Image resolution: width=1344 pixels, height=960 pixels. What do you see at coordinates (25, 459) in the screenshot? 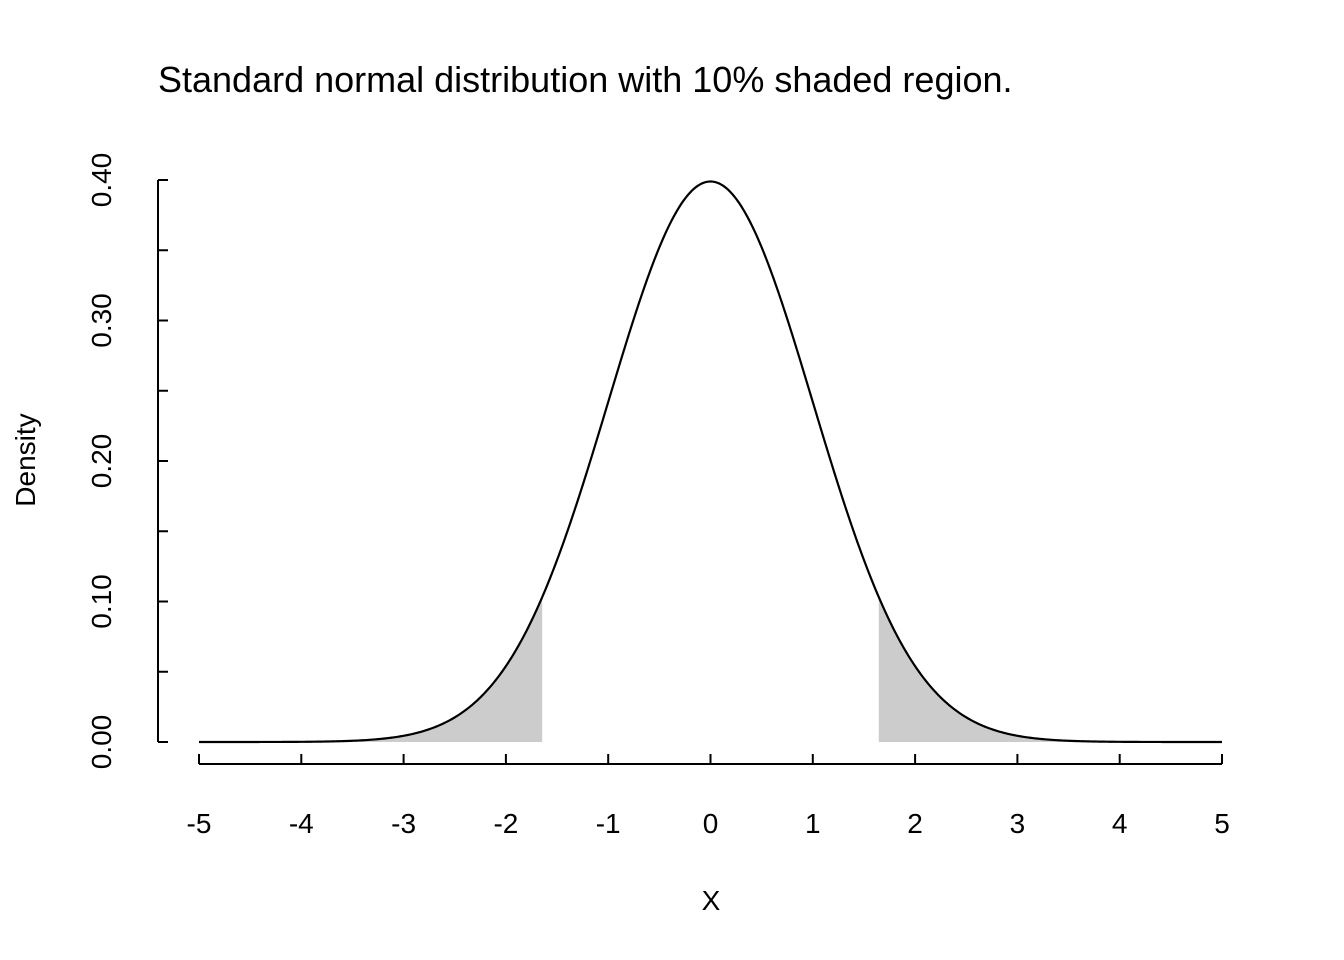
I see `y-axis-label: Density` at bounding box center [25, 459].